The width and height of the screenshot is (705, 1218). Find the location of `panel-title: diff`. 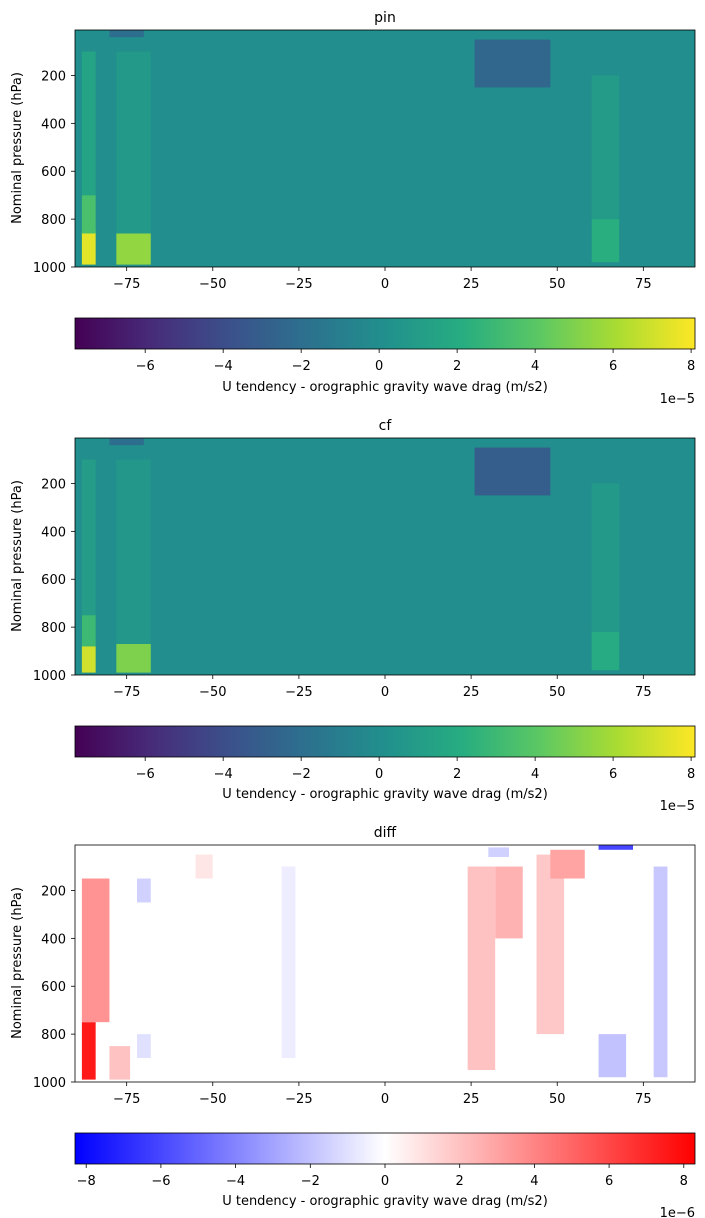

panel-title: diff is located at coordinates (385, 833).